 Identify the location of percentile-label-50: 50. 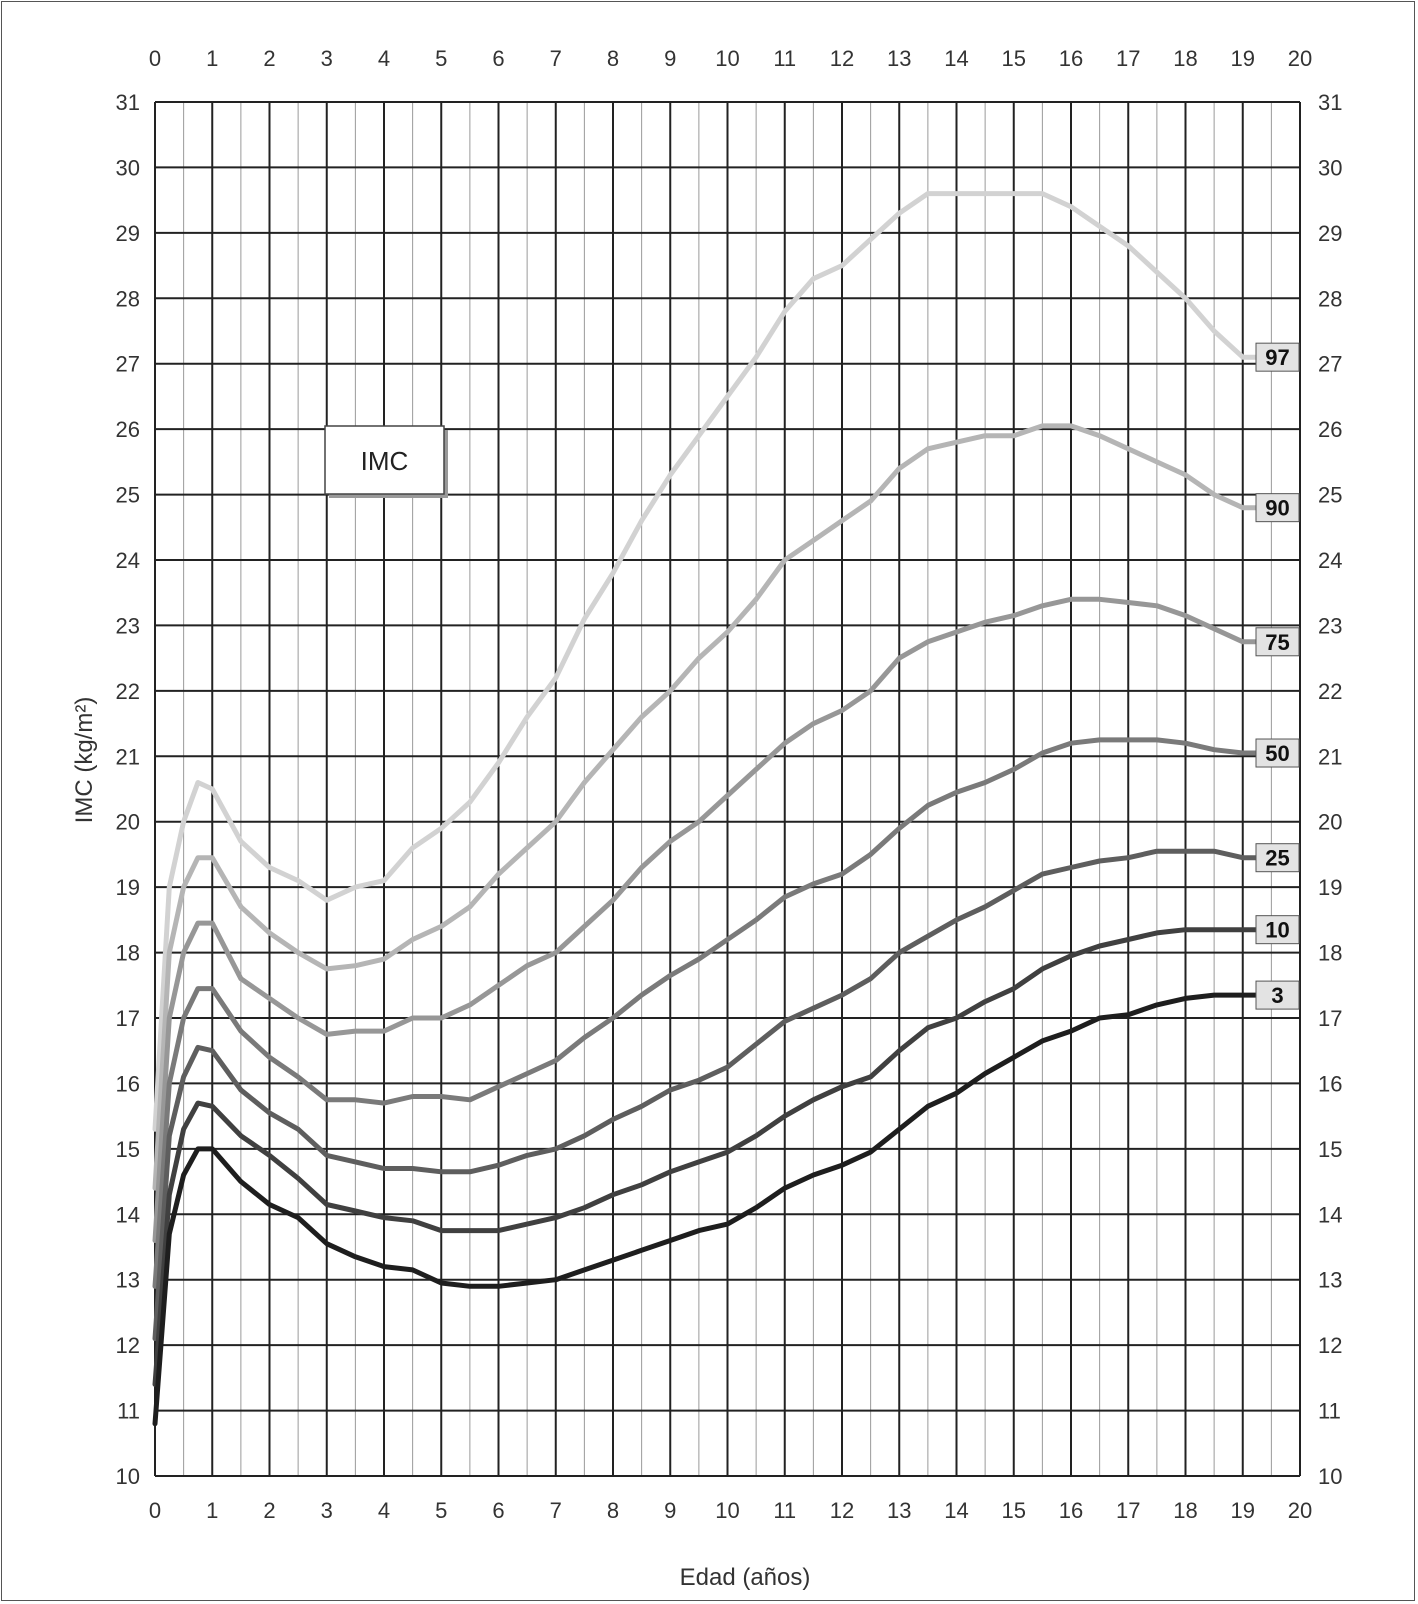
(1277, 753).